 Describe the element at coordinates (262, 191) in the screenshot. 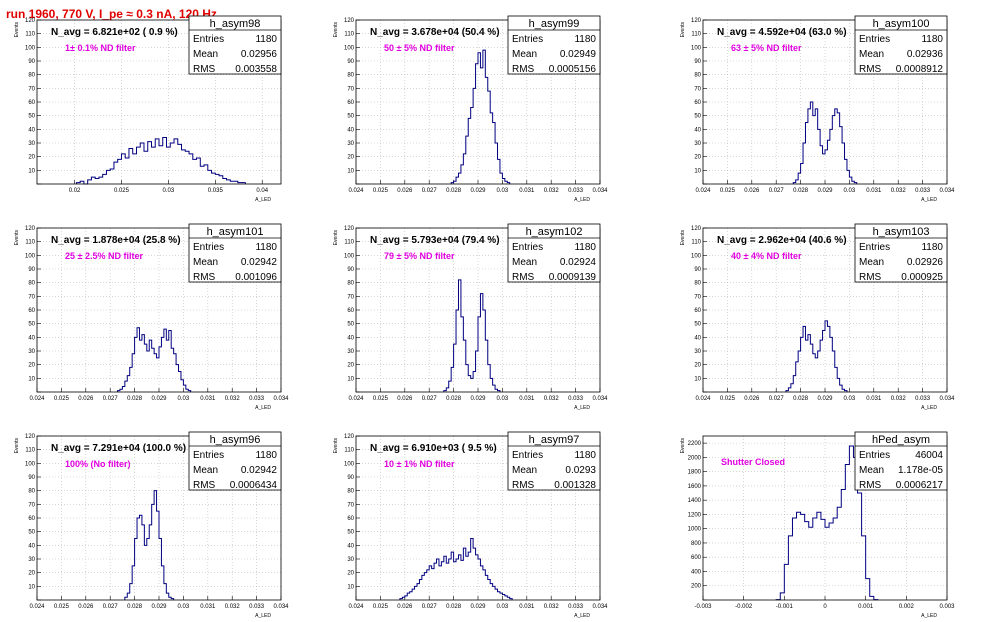

I see `x-tick-label: 0.04` at that location.